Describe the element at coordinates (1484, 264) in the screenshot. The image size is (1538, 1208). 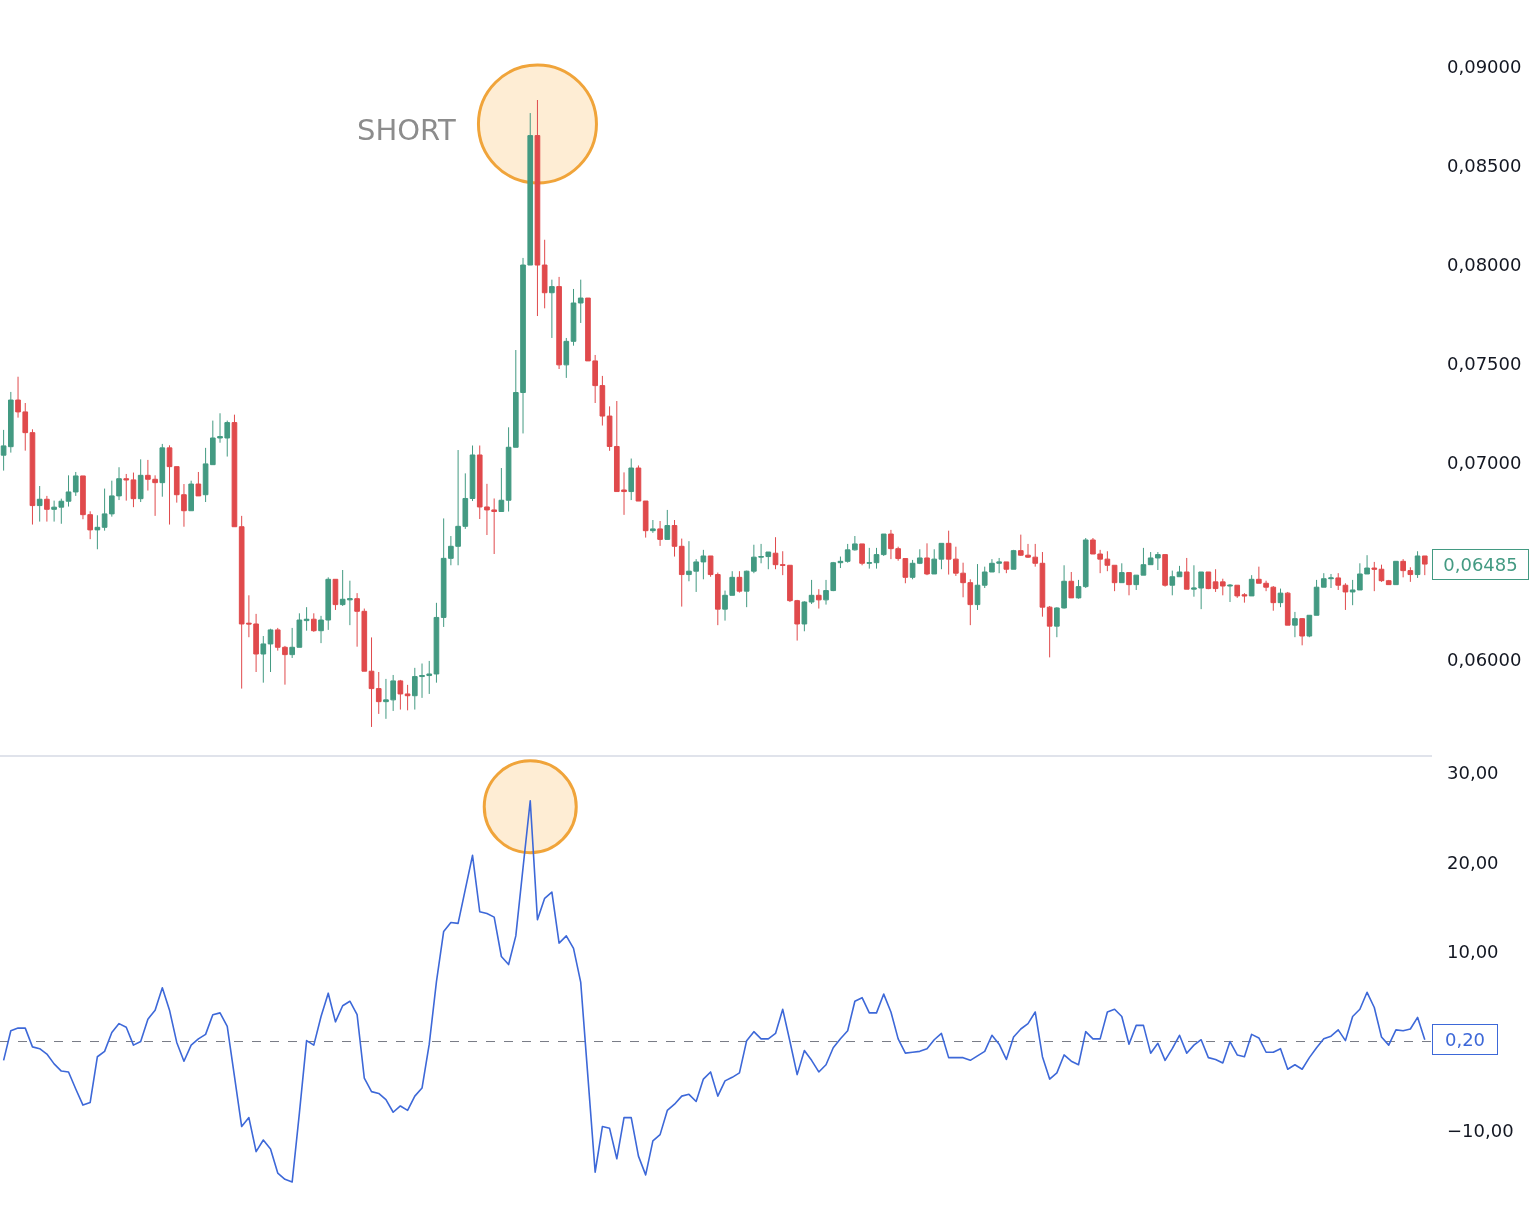
I see `y-tick-label: 0,08000` at that location.